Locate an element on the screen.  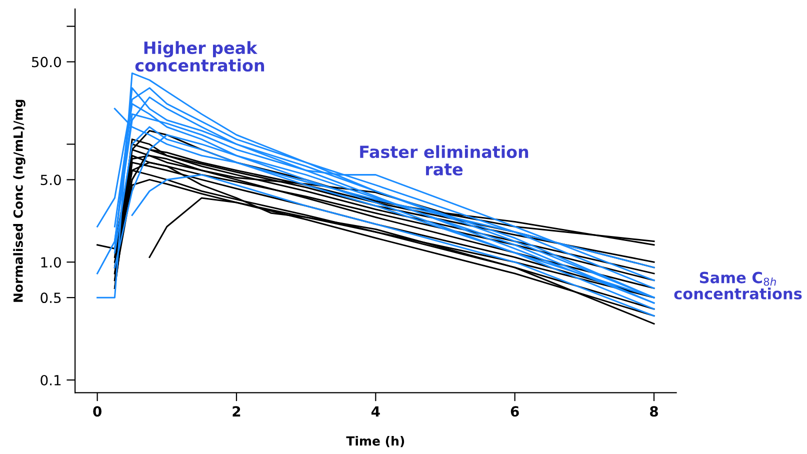
y-tick-label: 0.5 is located at coordinates (50, 298).